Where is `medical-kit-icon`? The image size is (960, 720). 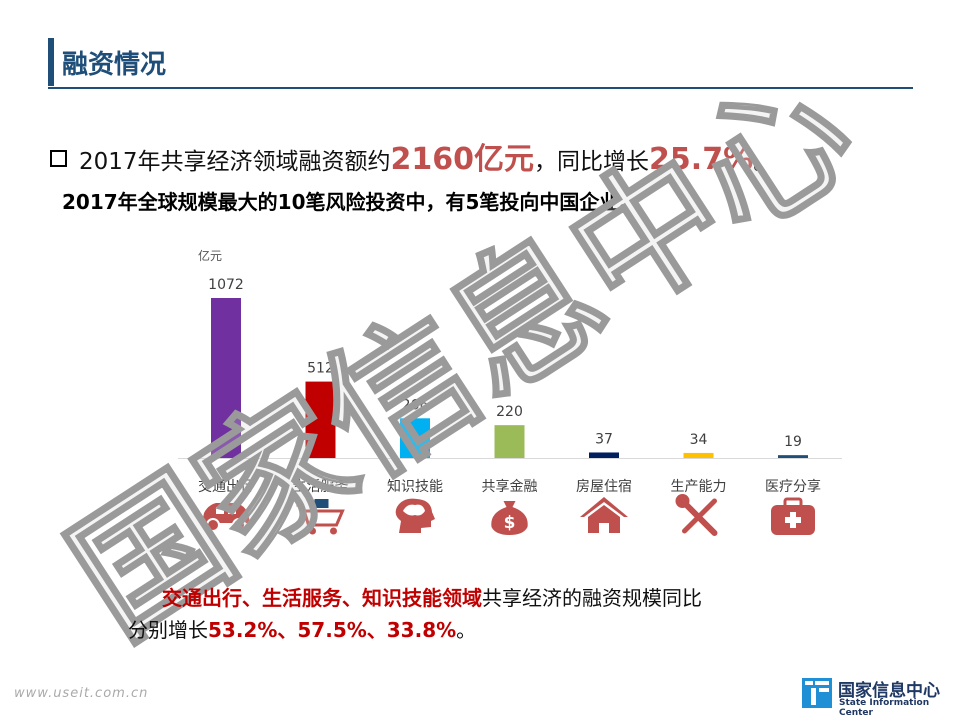
medical-kit-icon is located at coordinates (793, 516).